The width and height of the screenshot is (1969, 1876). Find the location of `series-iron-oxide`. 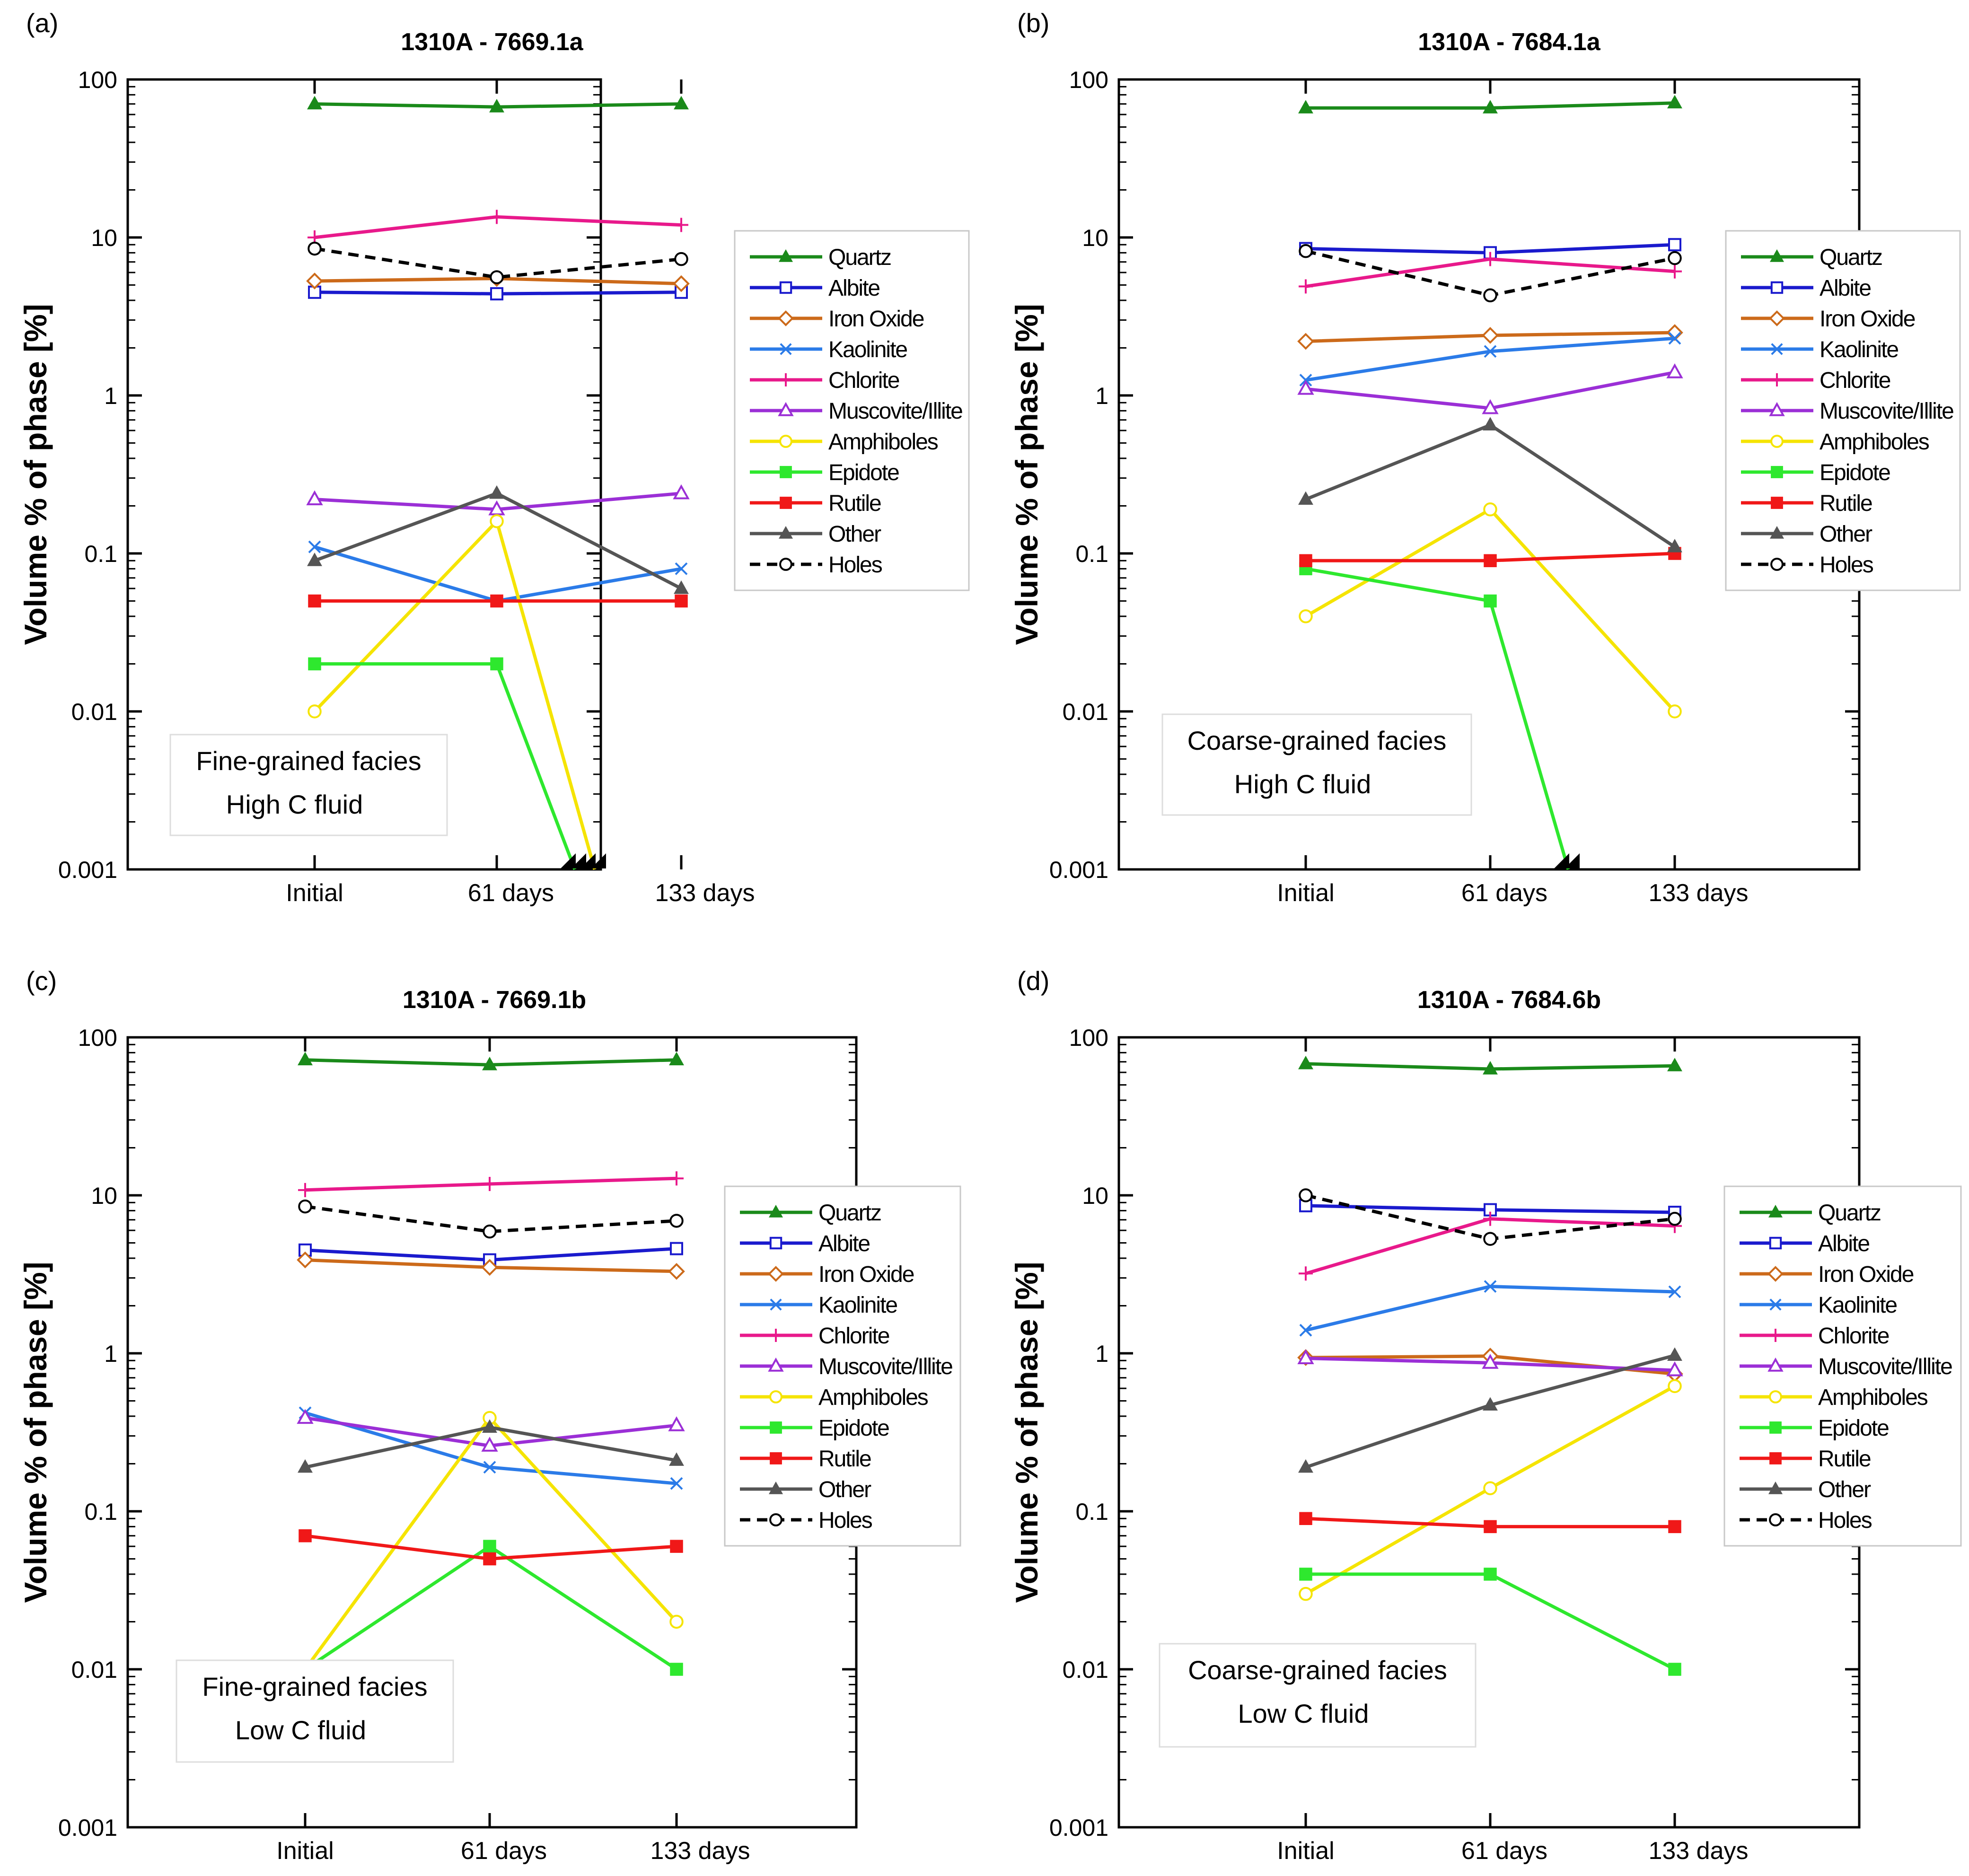

series-iron-oxide is located at coordinates (1490, 337).